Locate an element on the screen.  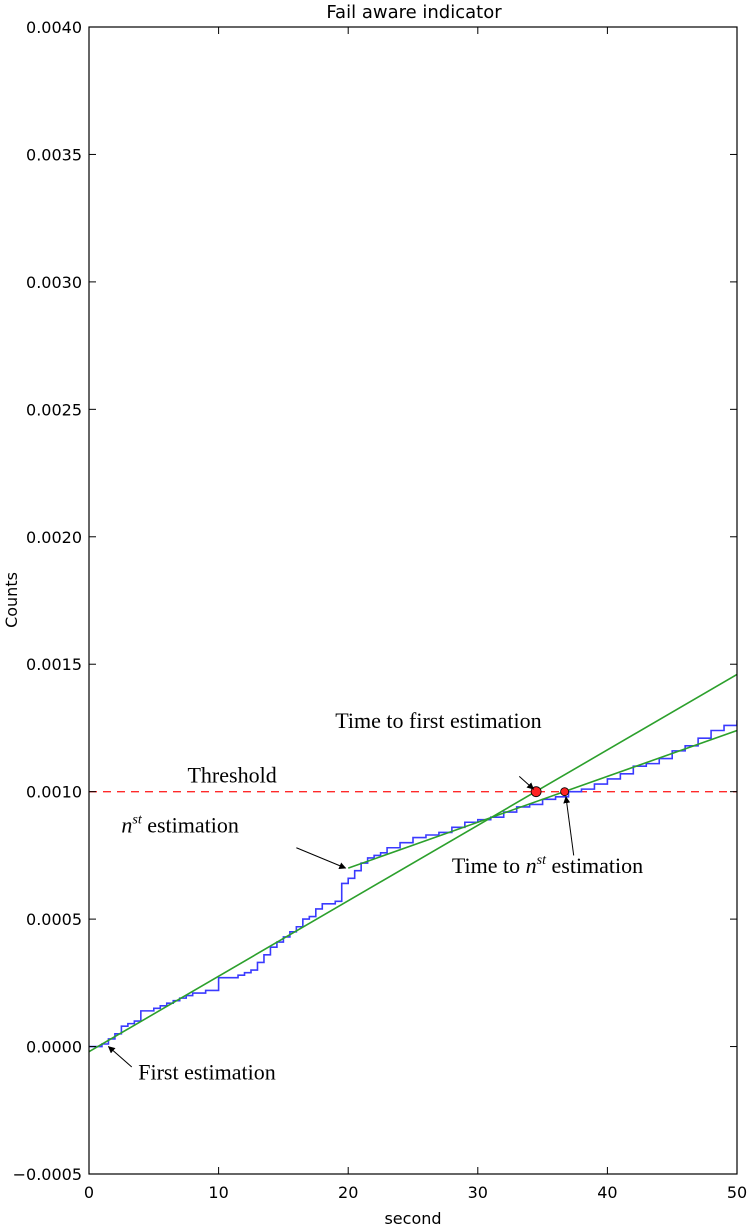
y-tick-label: 0.0025 is located at coordinates (54, 409).